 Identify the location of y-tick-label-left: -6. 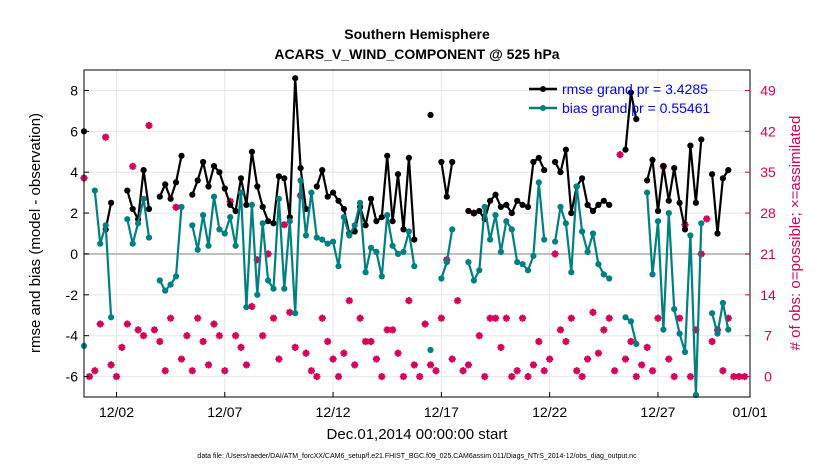
(72, 377).